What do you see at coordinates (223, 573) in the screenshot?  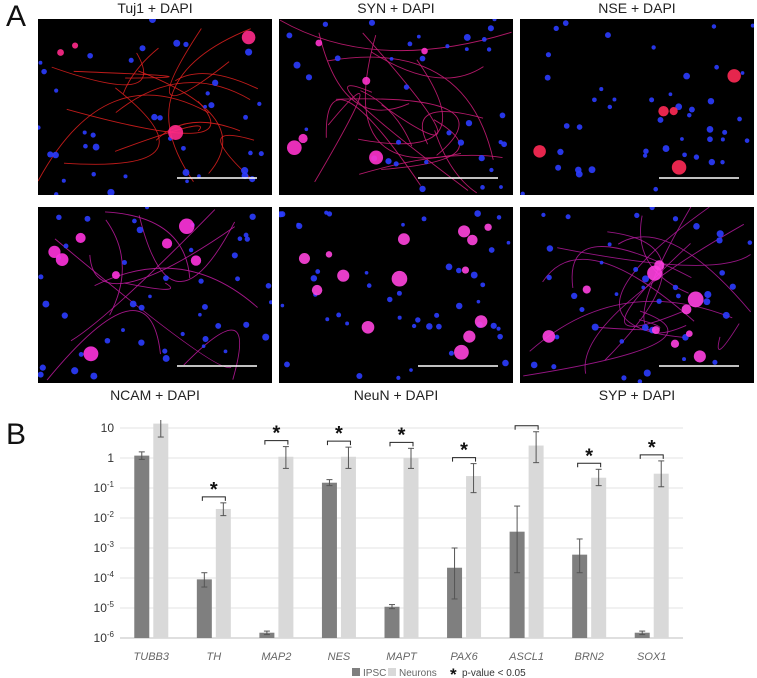 I see `bar-neurons-th` at bounding box center [223, 573].